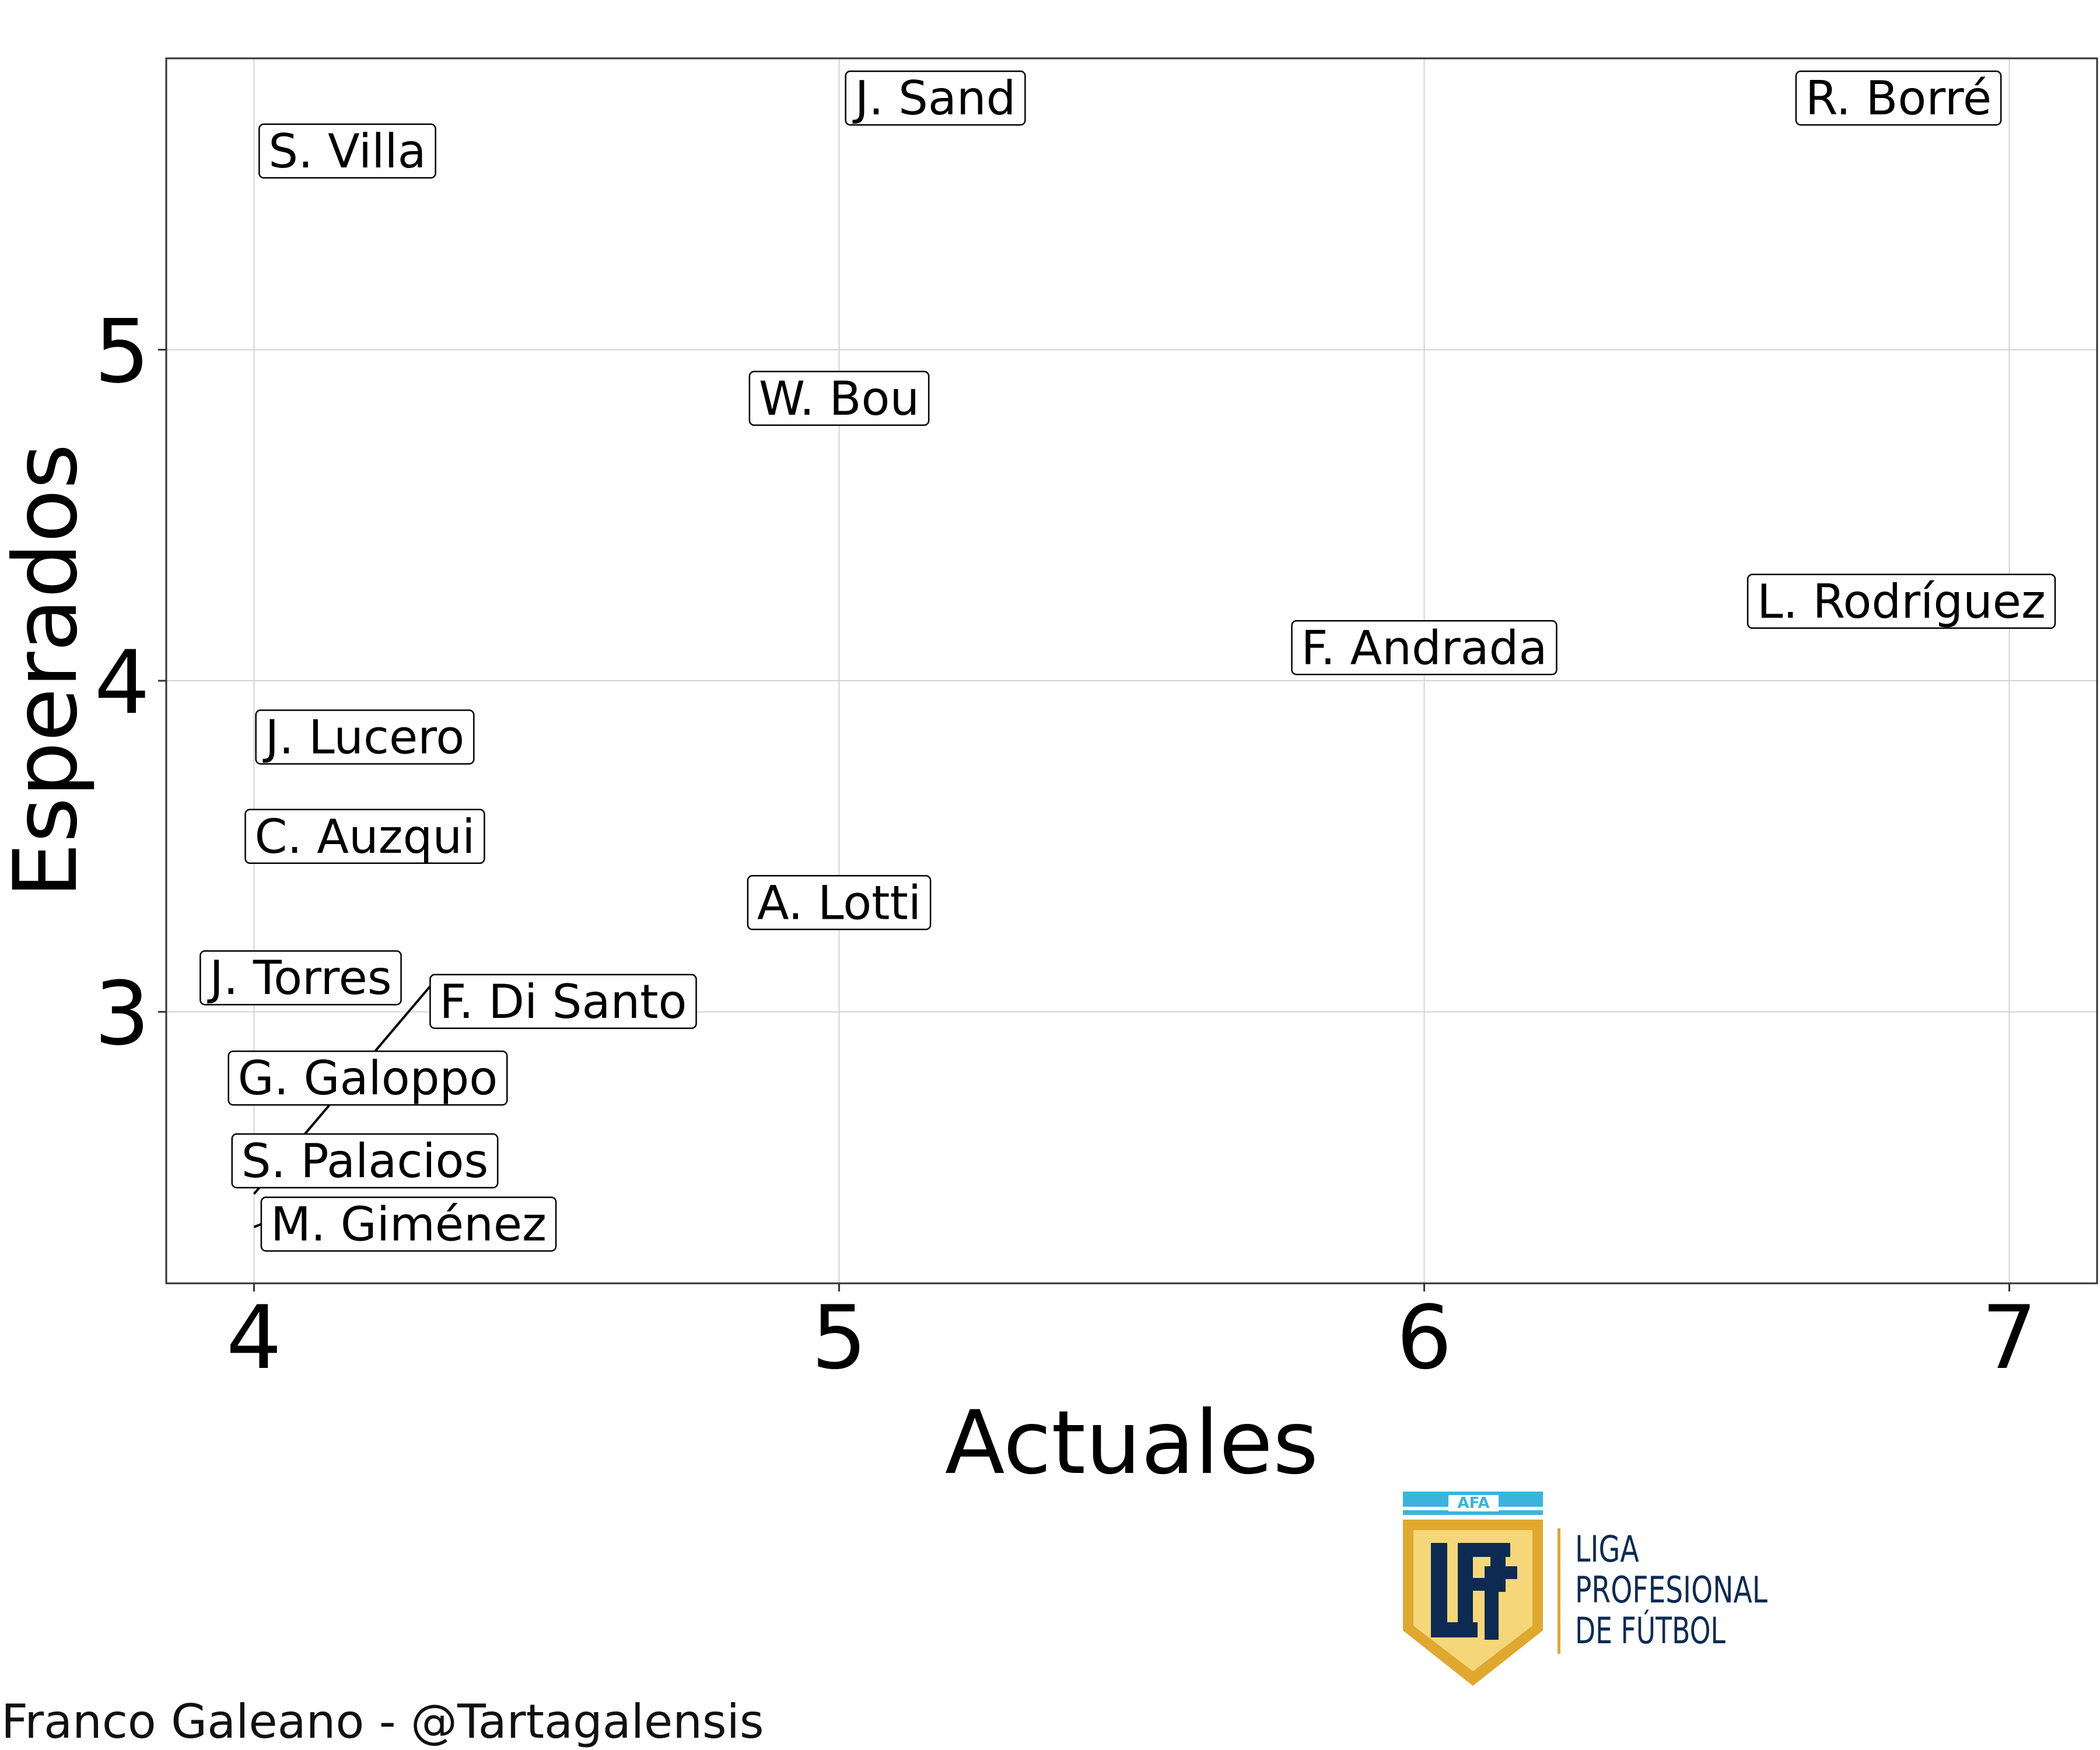 This screenshot has height=1750, width=2100. I want to click on point-label: G. Galoppo, so click(368, 1078).